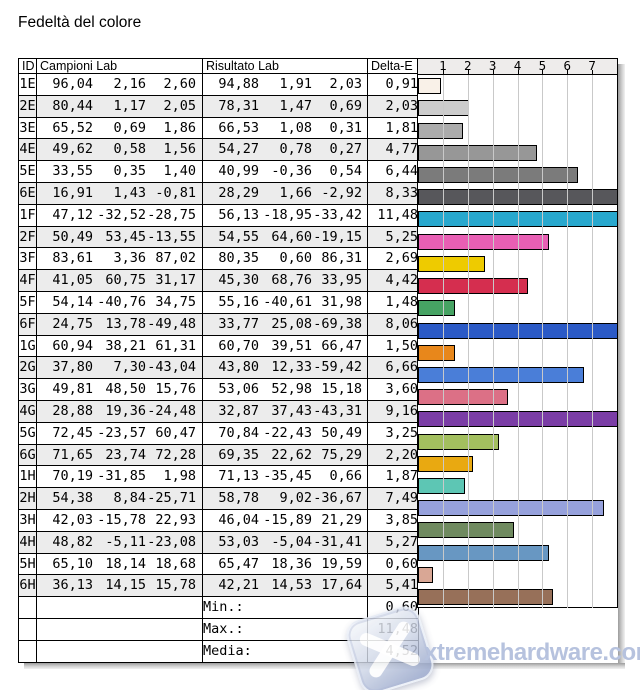 This screenshot has width=640, height=690. Describe the element at coordinates (393, 215) in the screenshot. I see `delta-e-value: 11,48` at that location.